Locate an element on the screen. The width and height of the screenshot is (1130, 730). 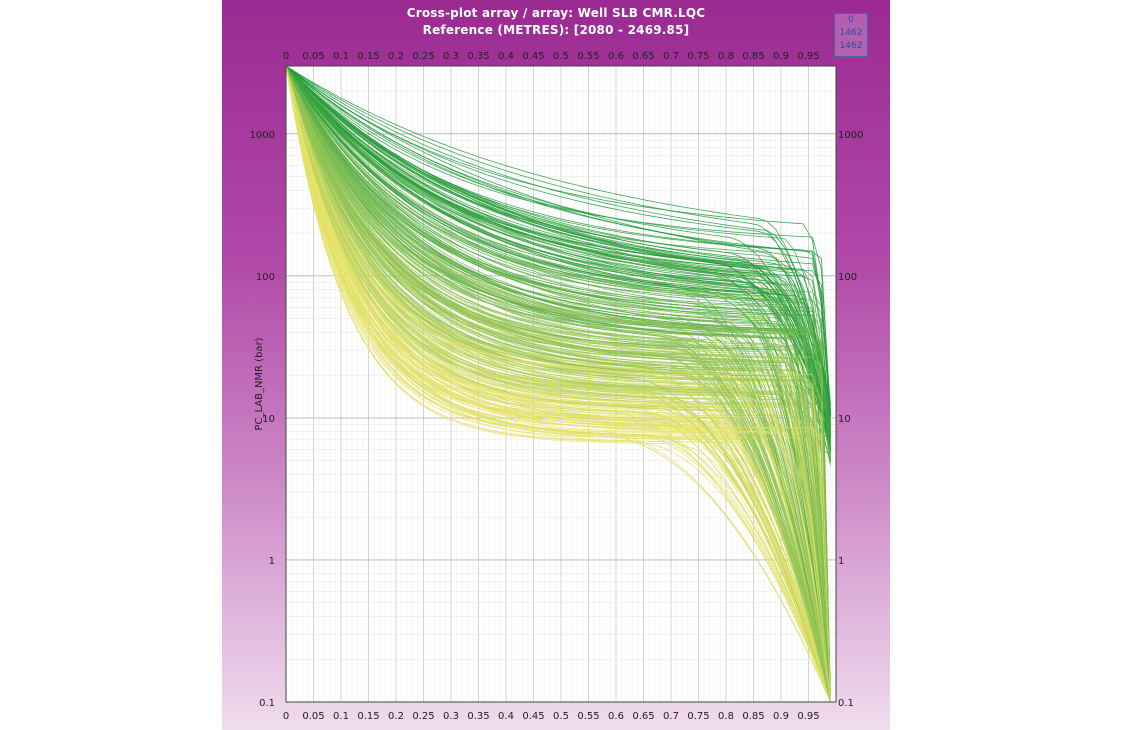
x-tick-label-bottom: 0.3 is located at coordinates (451, 716).